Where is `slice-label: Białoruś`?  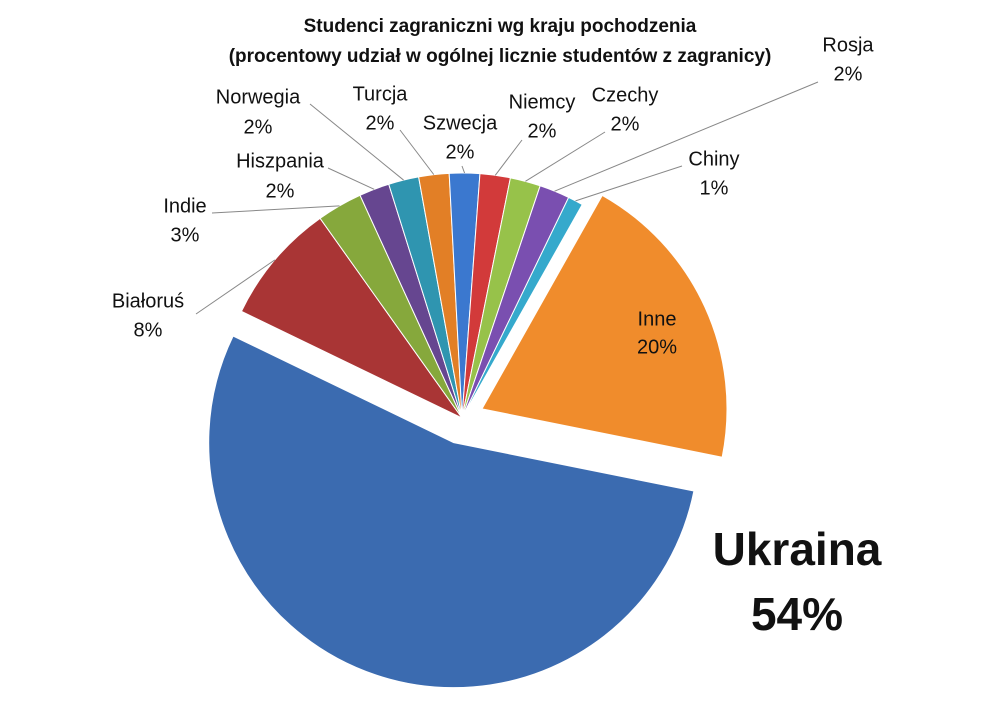
slice-label: Białoruś is located at coordinates (148, 301).